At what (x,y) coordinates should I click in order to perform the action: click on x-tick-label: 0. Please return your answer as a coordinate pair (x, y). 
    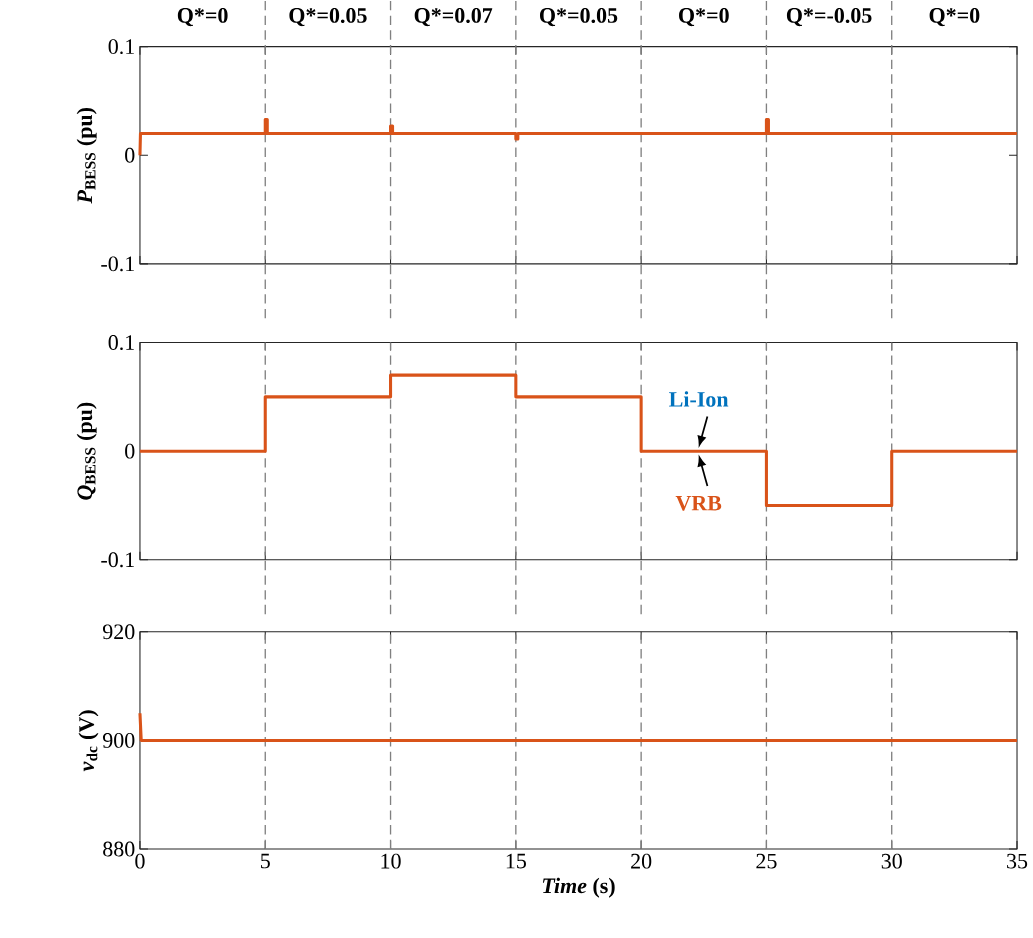
    Looking at the image, I should click on (140, 861).